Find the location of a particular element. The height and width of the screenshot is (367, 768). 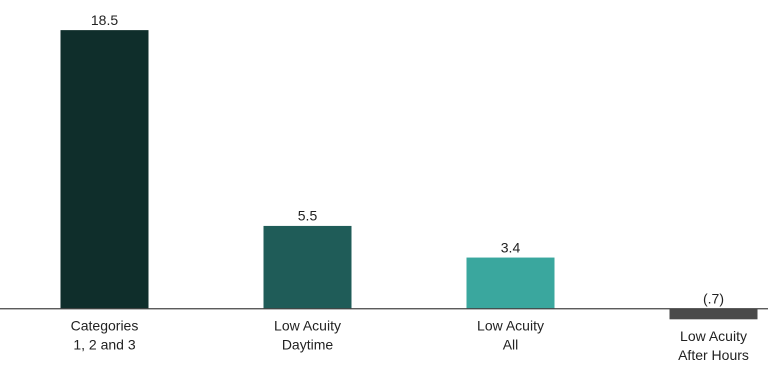

x-tick-label: 1, 2 and 3 is located at coordinates (104, 344).